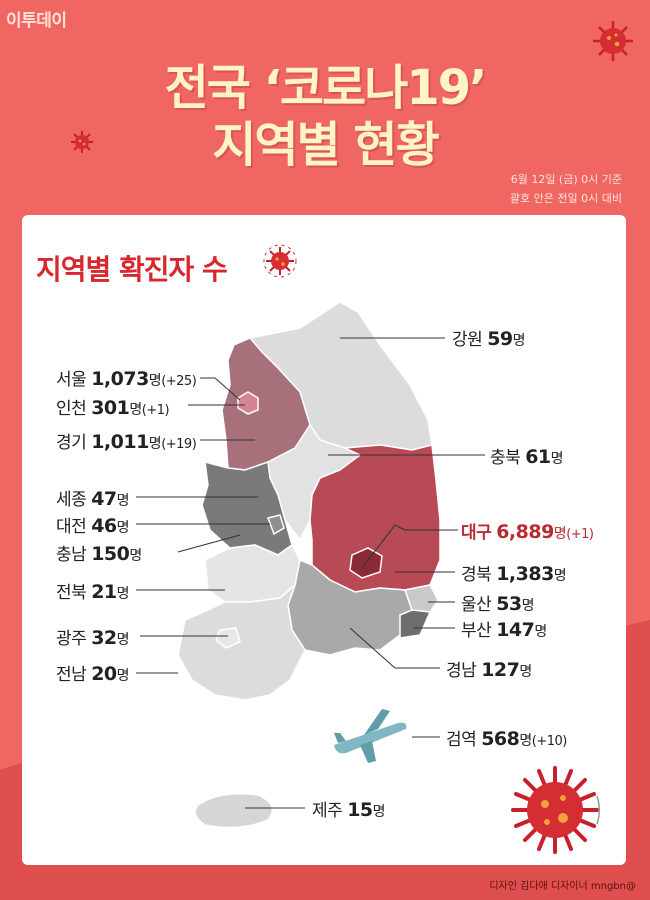  I want to click on region-daejeon, so click(276, 525).